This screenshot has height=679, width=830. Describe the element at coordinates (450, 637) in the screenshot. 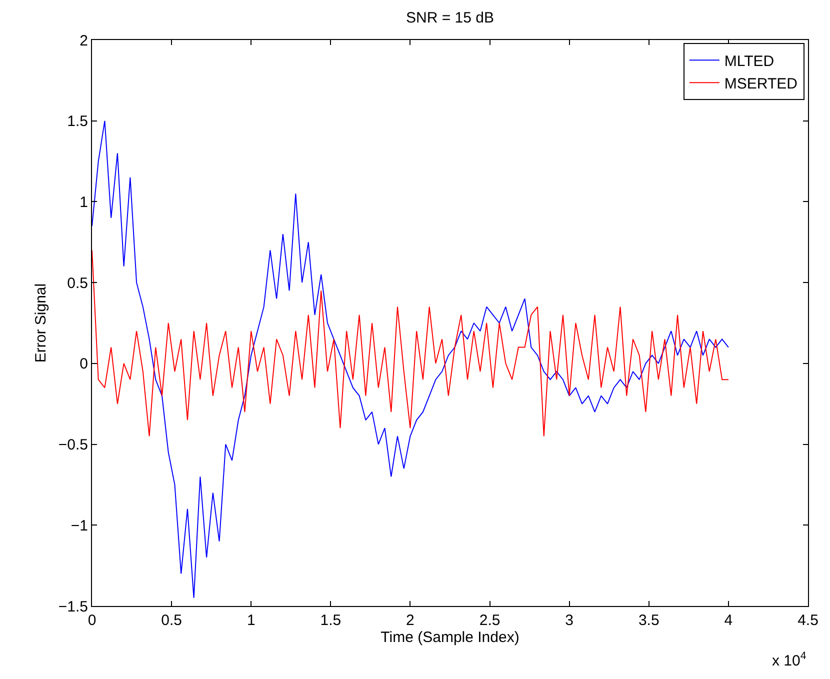

I see `x-axis-title: Time (Sample Index)` at that location.